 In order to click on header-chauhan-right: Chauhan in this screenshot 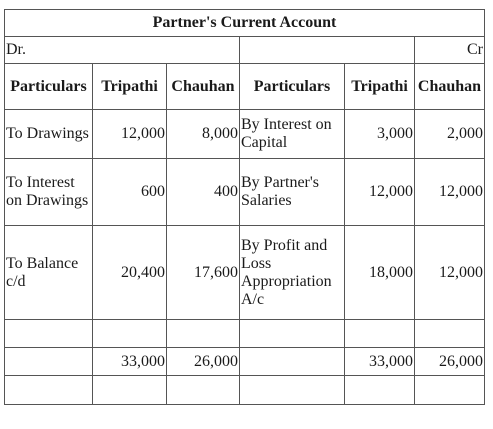, I will do `click(449, 86)`.